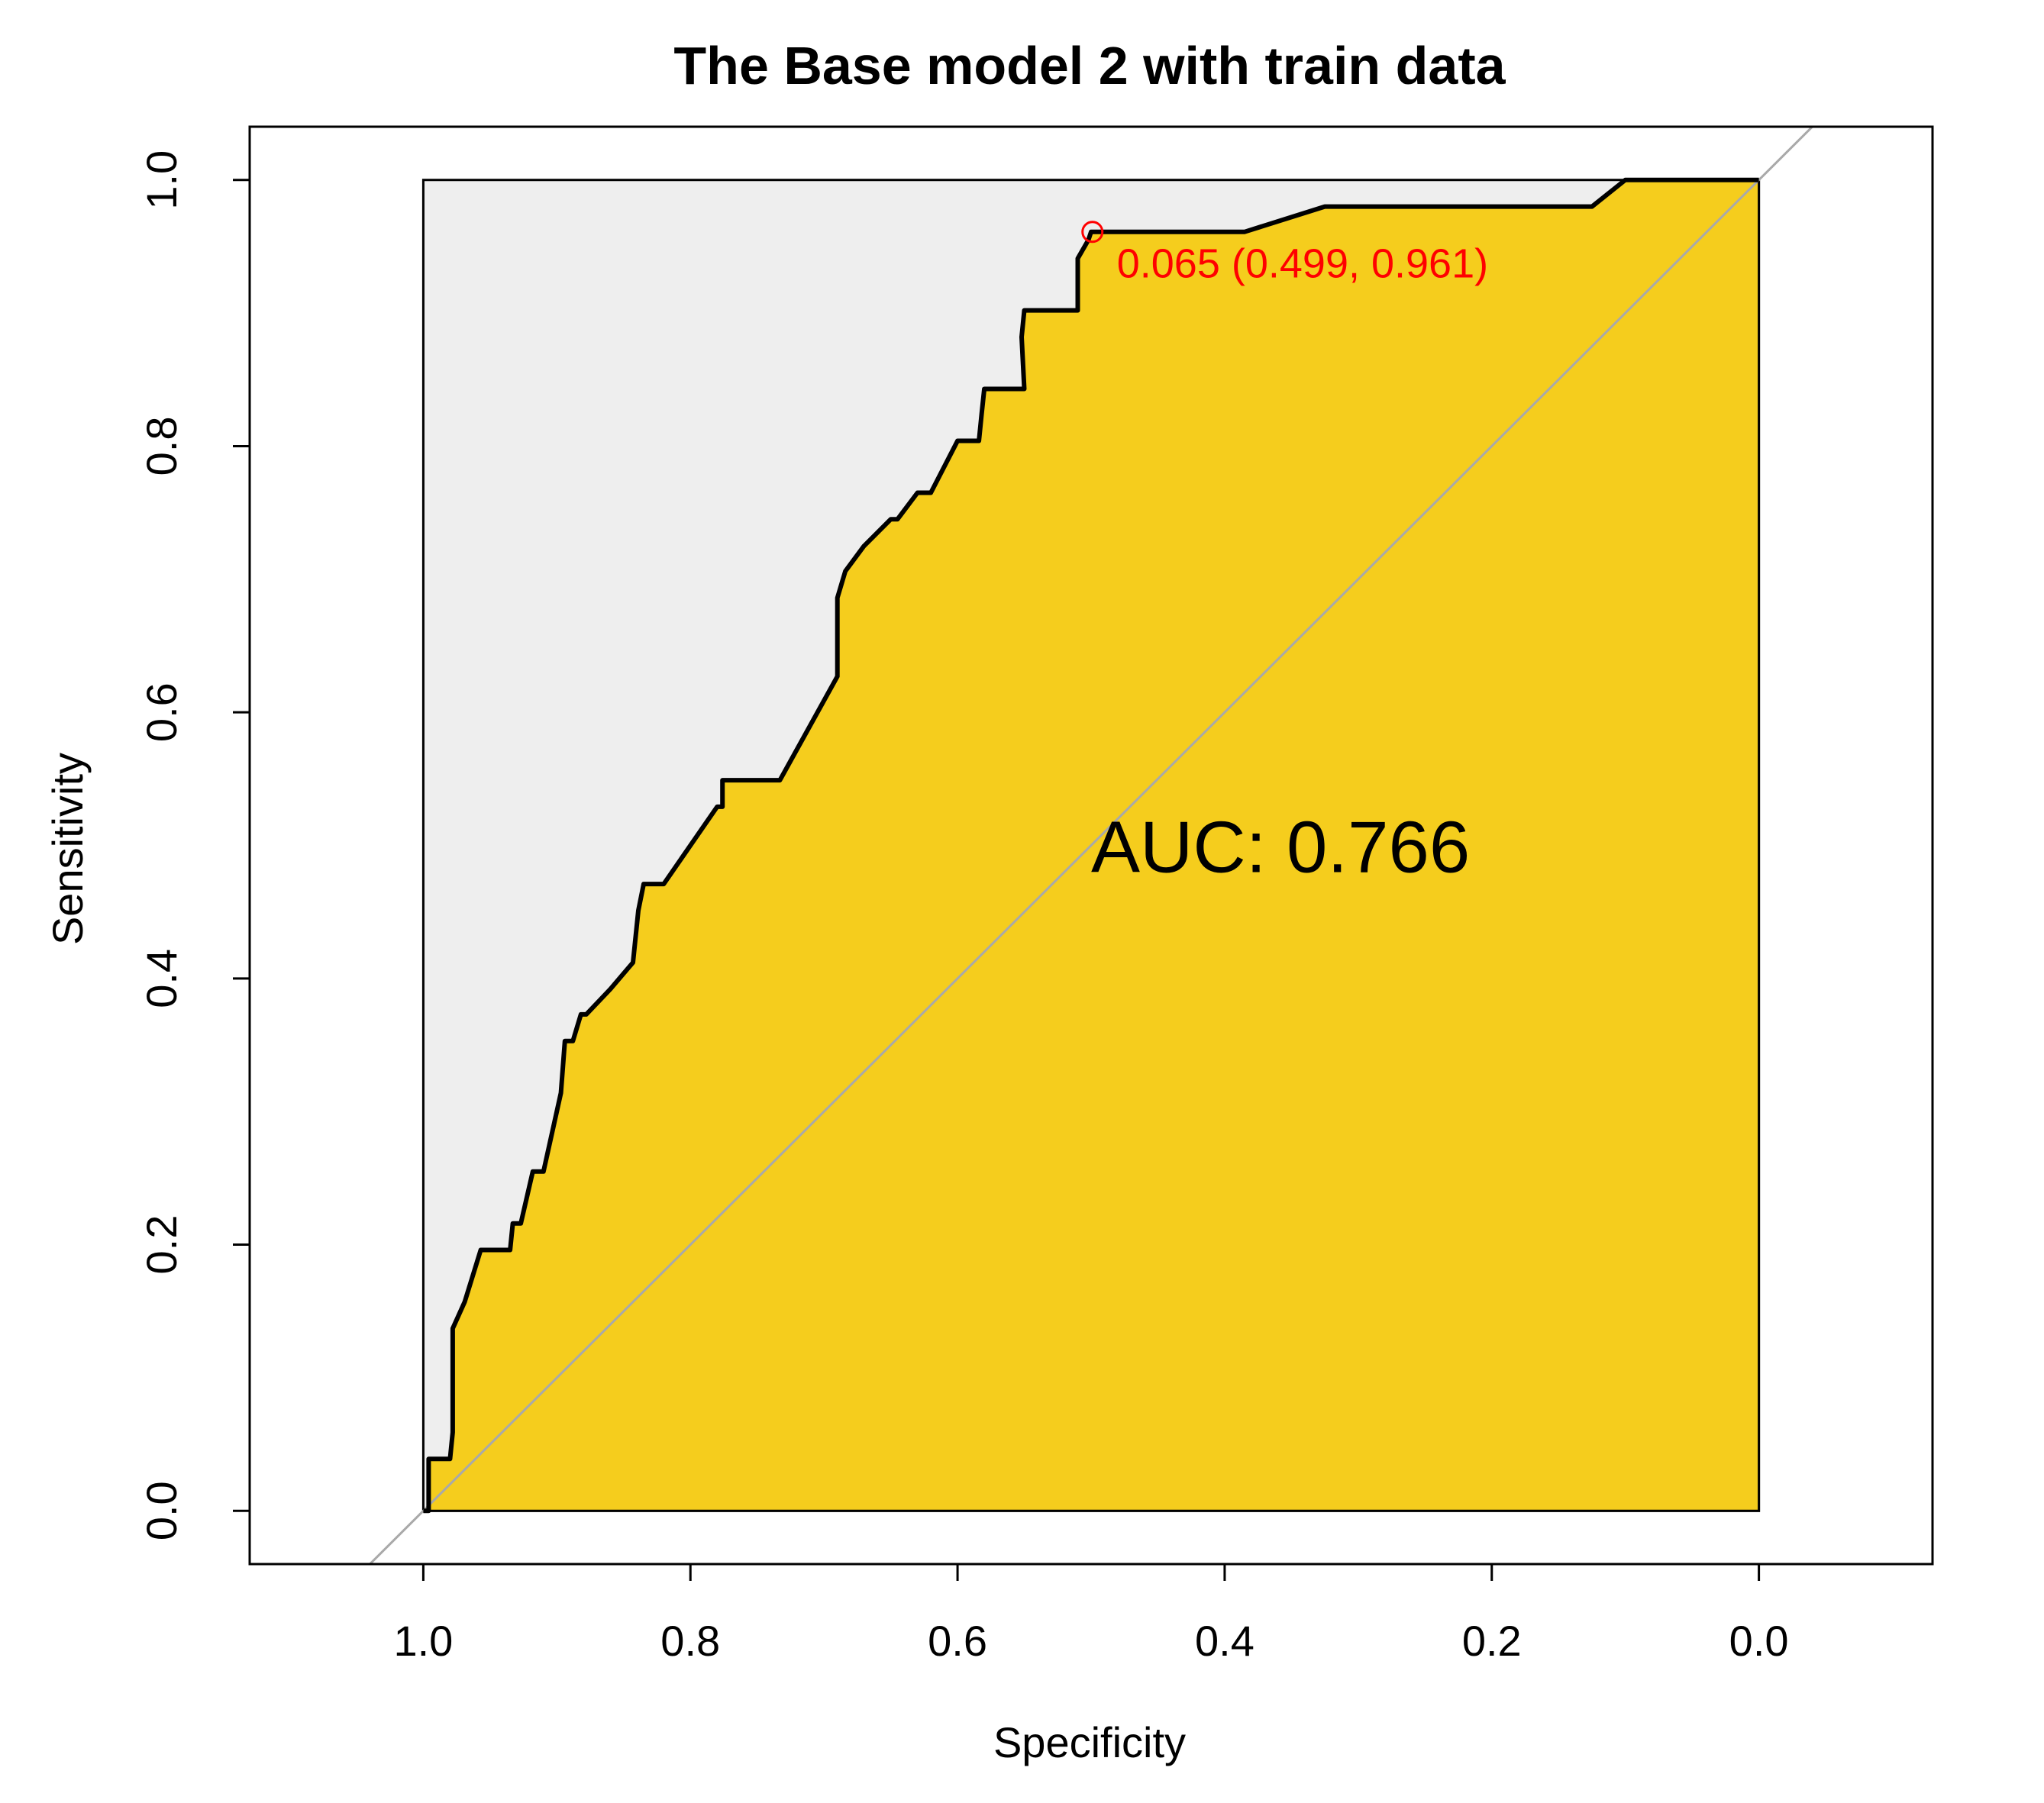  What do you see at coordinates (958, 1641) in the screenshot?
I see `x-tick-label: 0.6` at bounding box center [958, 1641].